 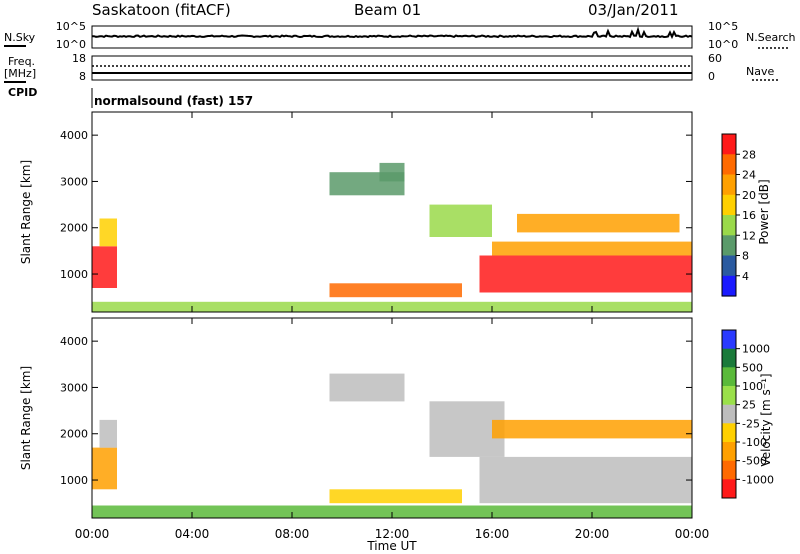 What do you see at coordinates (749, 405) in the screenshot?
I see `velocity-cbar-tick-3: 25` at bounding box center [749, 405].